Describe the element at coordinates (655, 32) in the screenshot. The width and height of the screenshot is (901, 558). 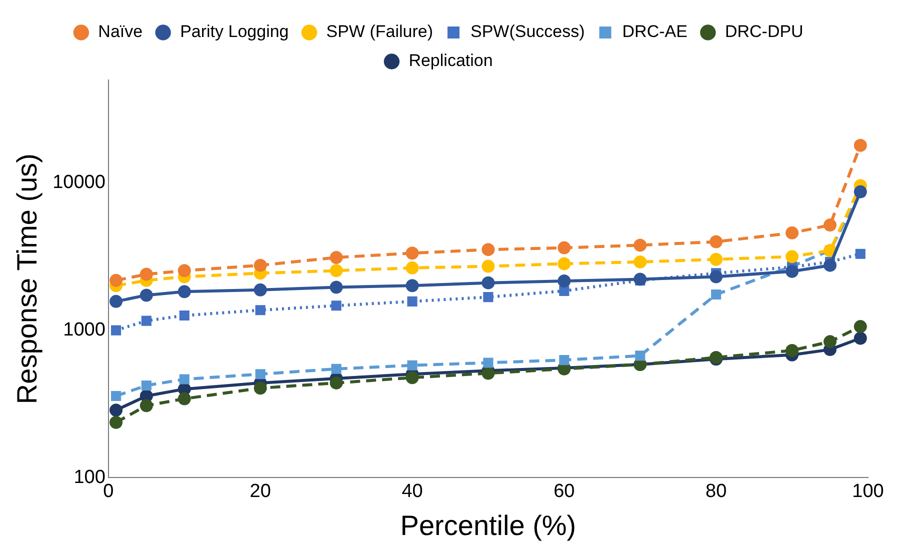
I see `legend-label: DRC-AE` at that location.